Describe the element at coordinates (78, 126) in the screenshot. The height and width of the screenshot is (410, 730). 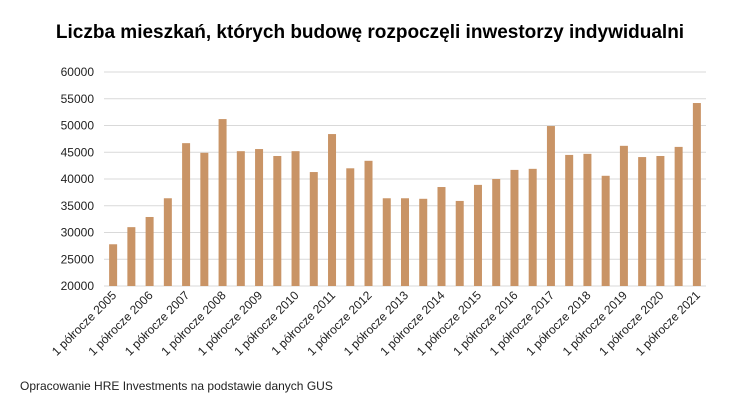
I see `y-tick-label: 50000` at that location.